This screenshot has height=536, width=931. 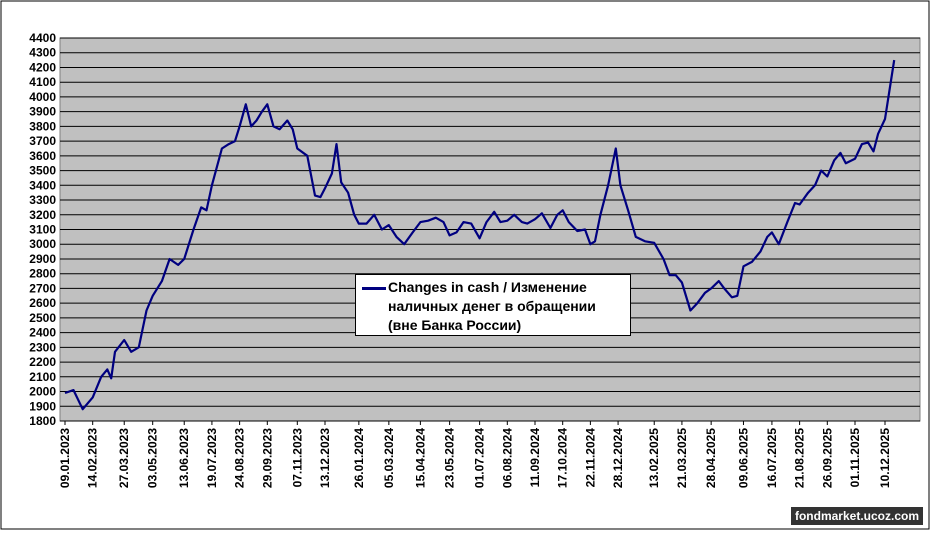 I want to click on y-tick-label: 3000, so click(x=42, y=244).